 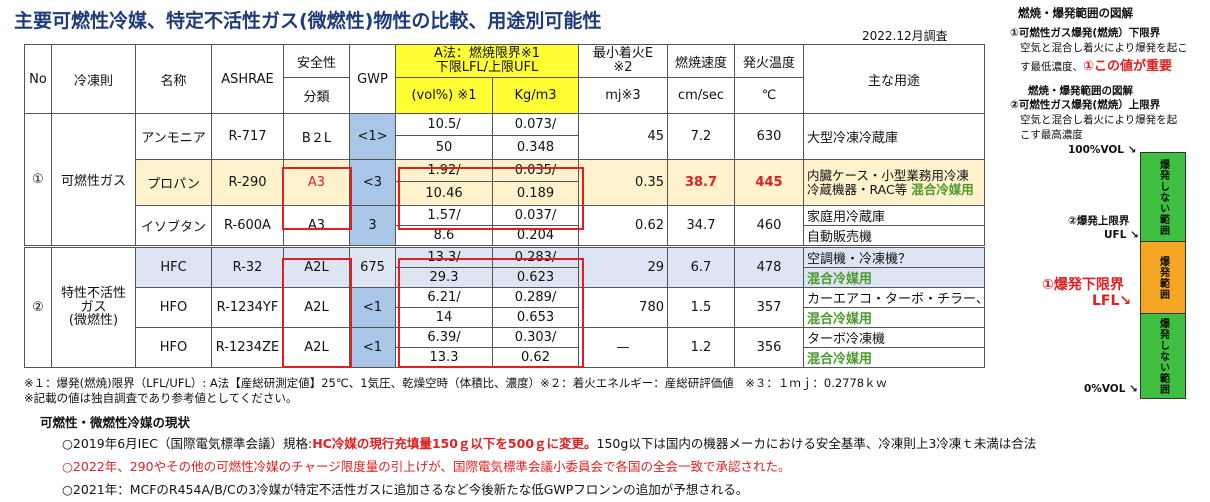 What do you see at coordinates (1075, 13) in the screenshot?
I see `diagram-title: 燃焼・爆発範囲の図解` at bounding box center [1075, 13].